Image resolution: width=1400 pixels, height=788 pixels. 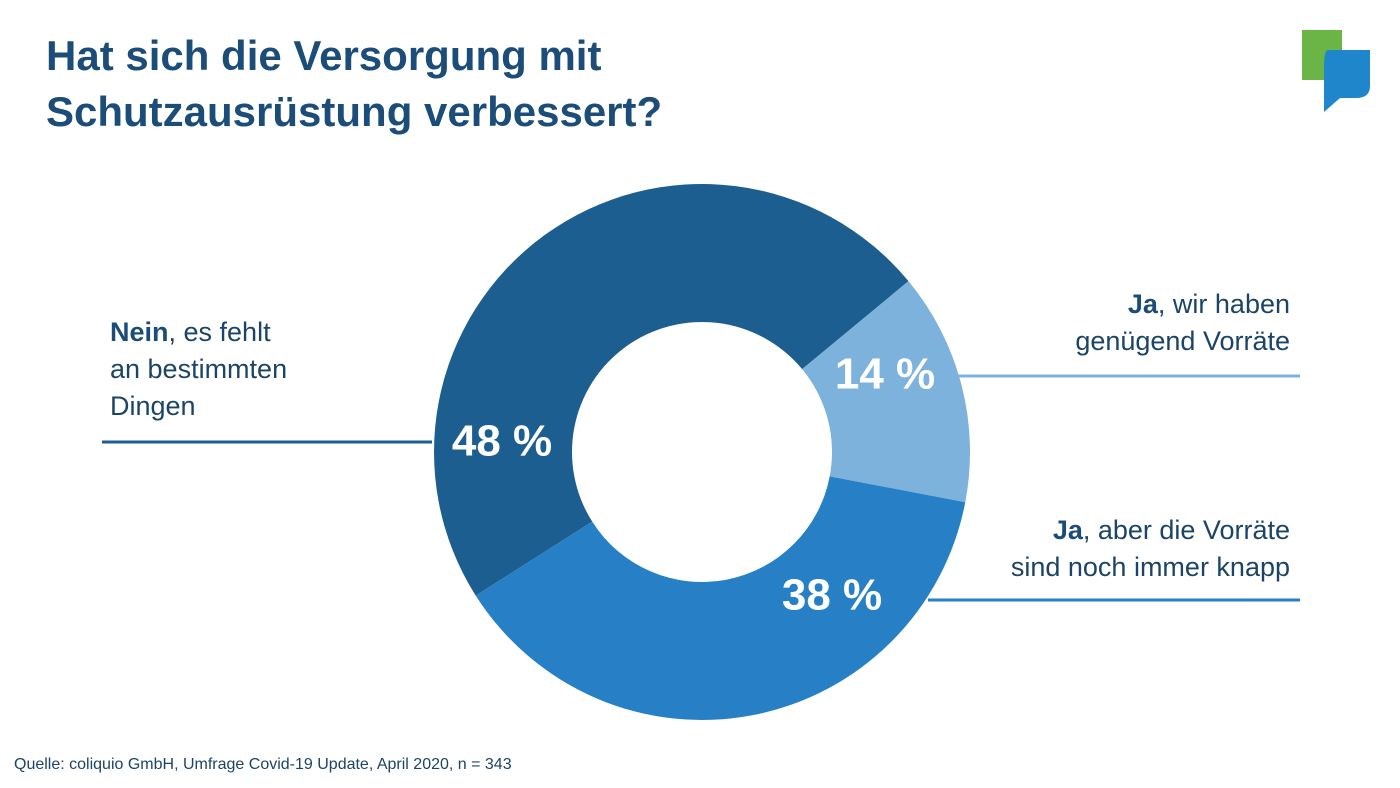 I want to click on slice-label-ja-genuegend-line-1: Ja, wir haben, so click(x=1125, y=304).